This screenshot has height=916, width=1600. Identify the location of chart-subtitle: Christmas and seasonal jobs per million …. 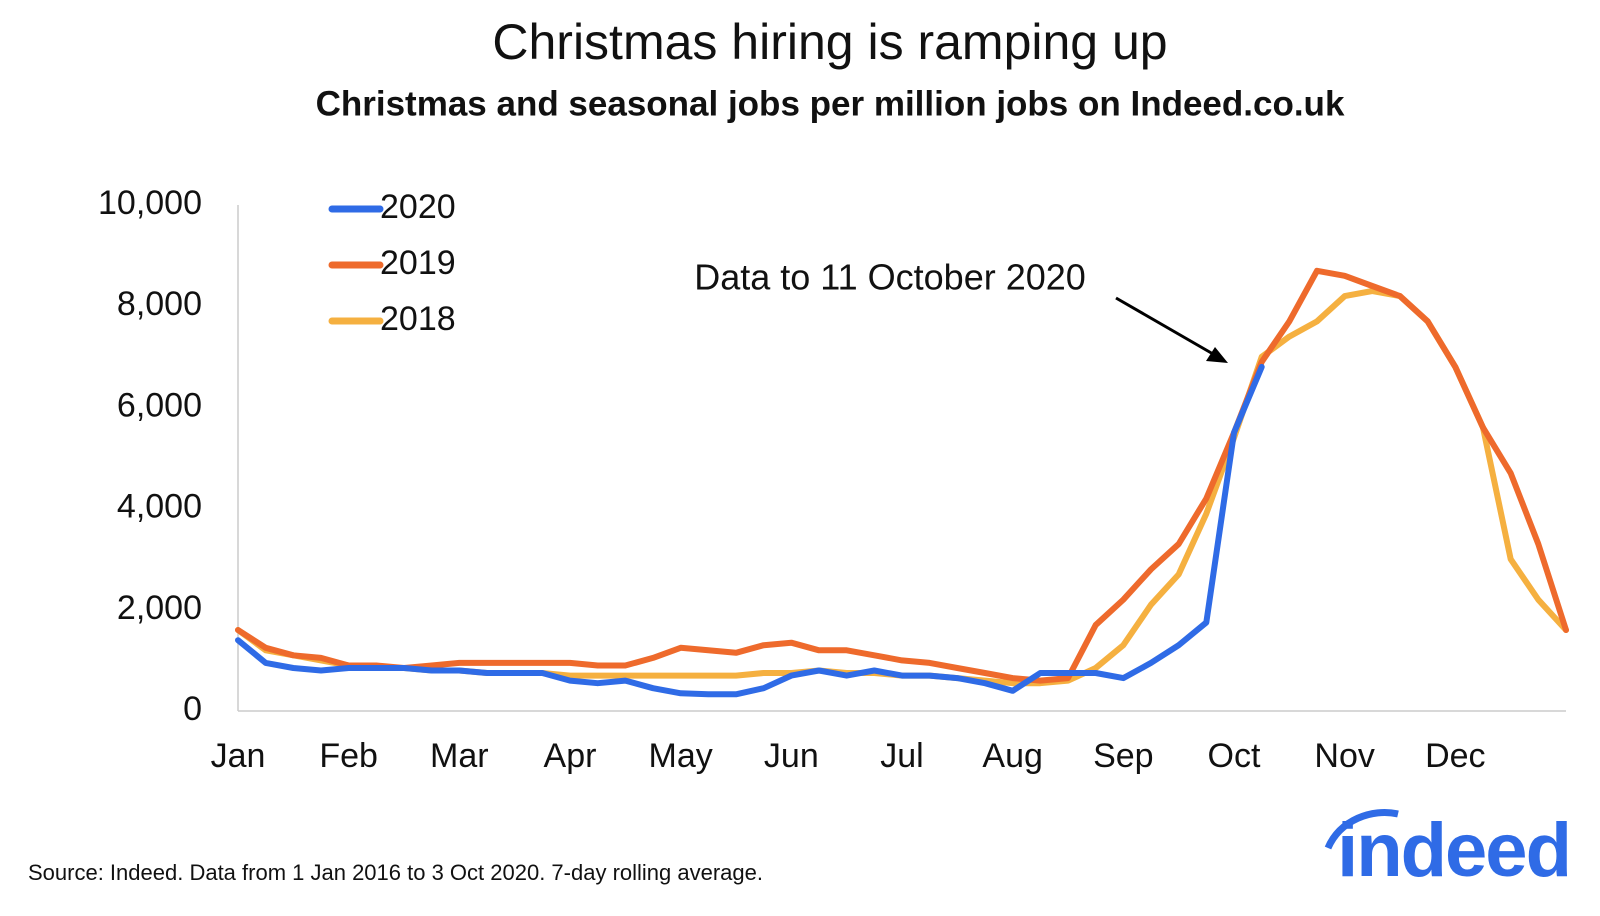
(830, 103).